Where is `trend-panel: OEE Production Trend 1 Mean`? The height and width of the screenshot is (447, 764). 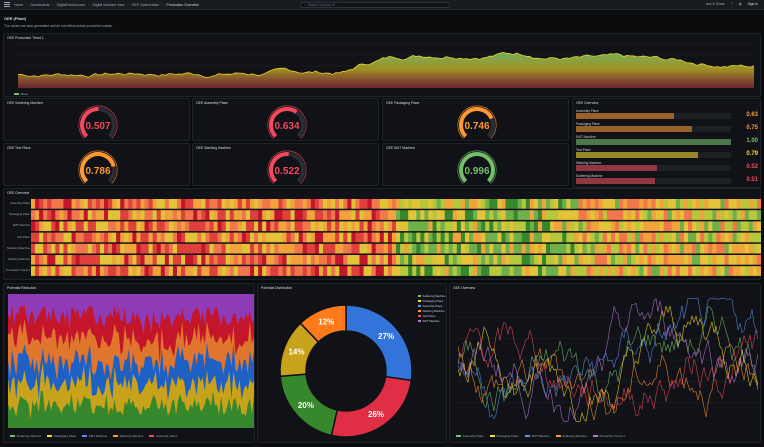 trend-panel: OEE Production Trend 1 Mean is located at coordinates (382, 65).